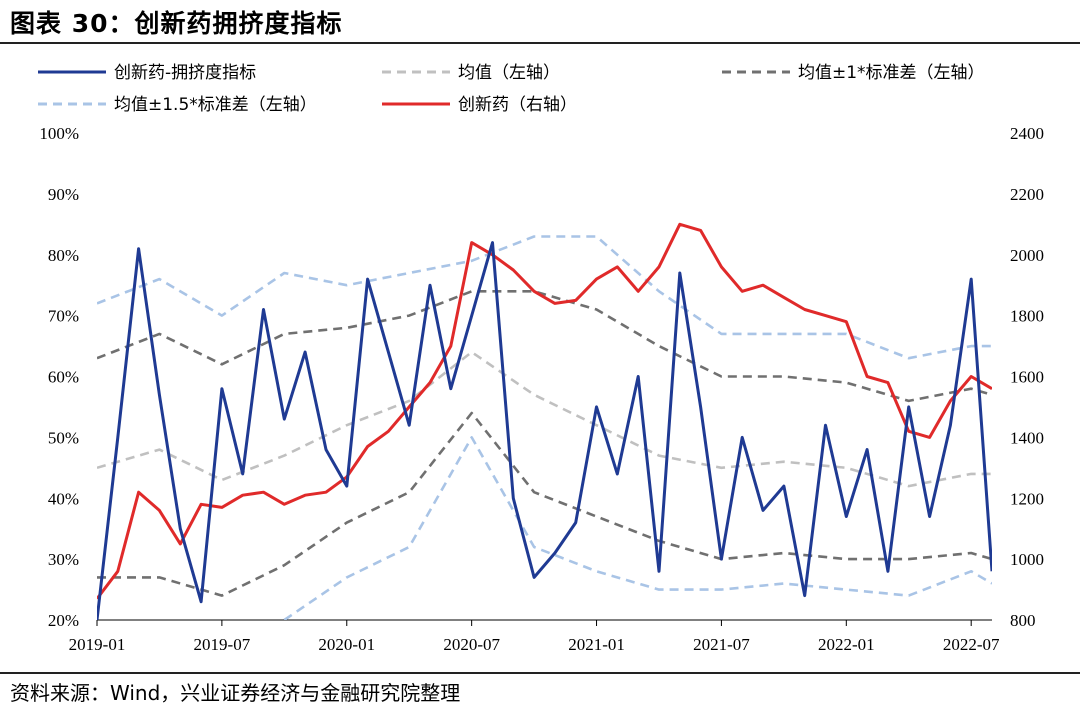 Image resolution: width=1080 pixels, height=711 pixels. What do you see at coordinates (540, 673) in the screenshot?
I see `bottom-rule` at bounding box center [540, 673].